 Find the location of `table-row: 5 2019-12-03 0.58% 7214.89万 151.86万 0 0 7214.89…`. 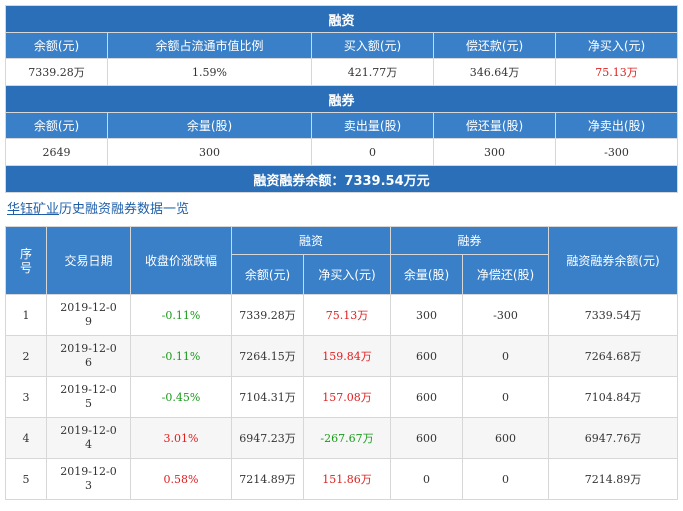

table-row: 5 2019-12-03 0.58% 7214.89万 151.86万 0 0 7214.89… is located at coordinates (342, 479).